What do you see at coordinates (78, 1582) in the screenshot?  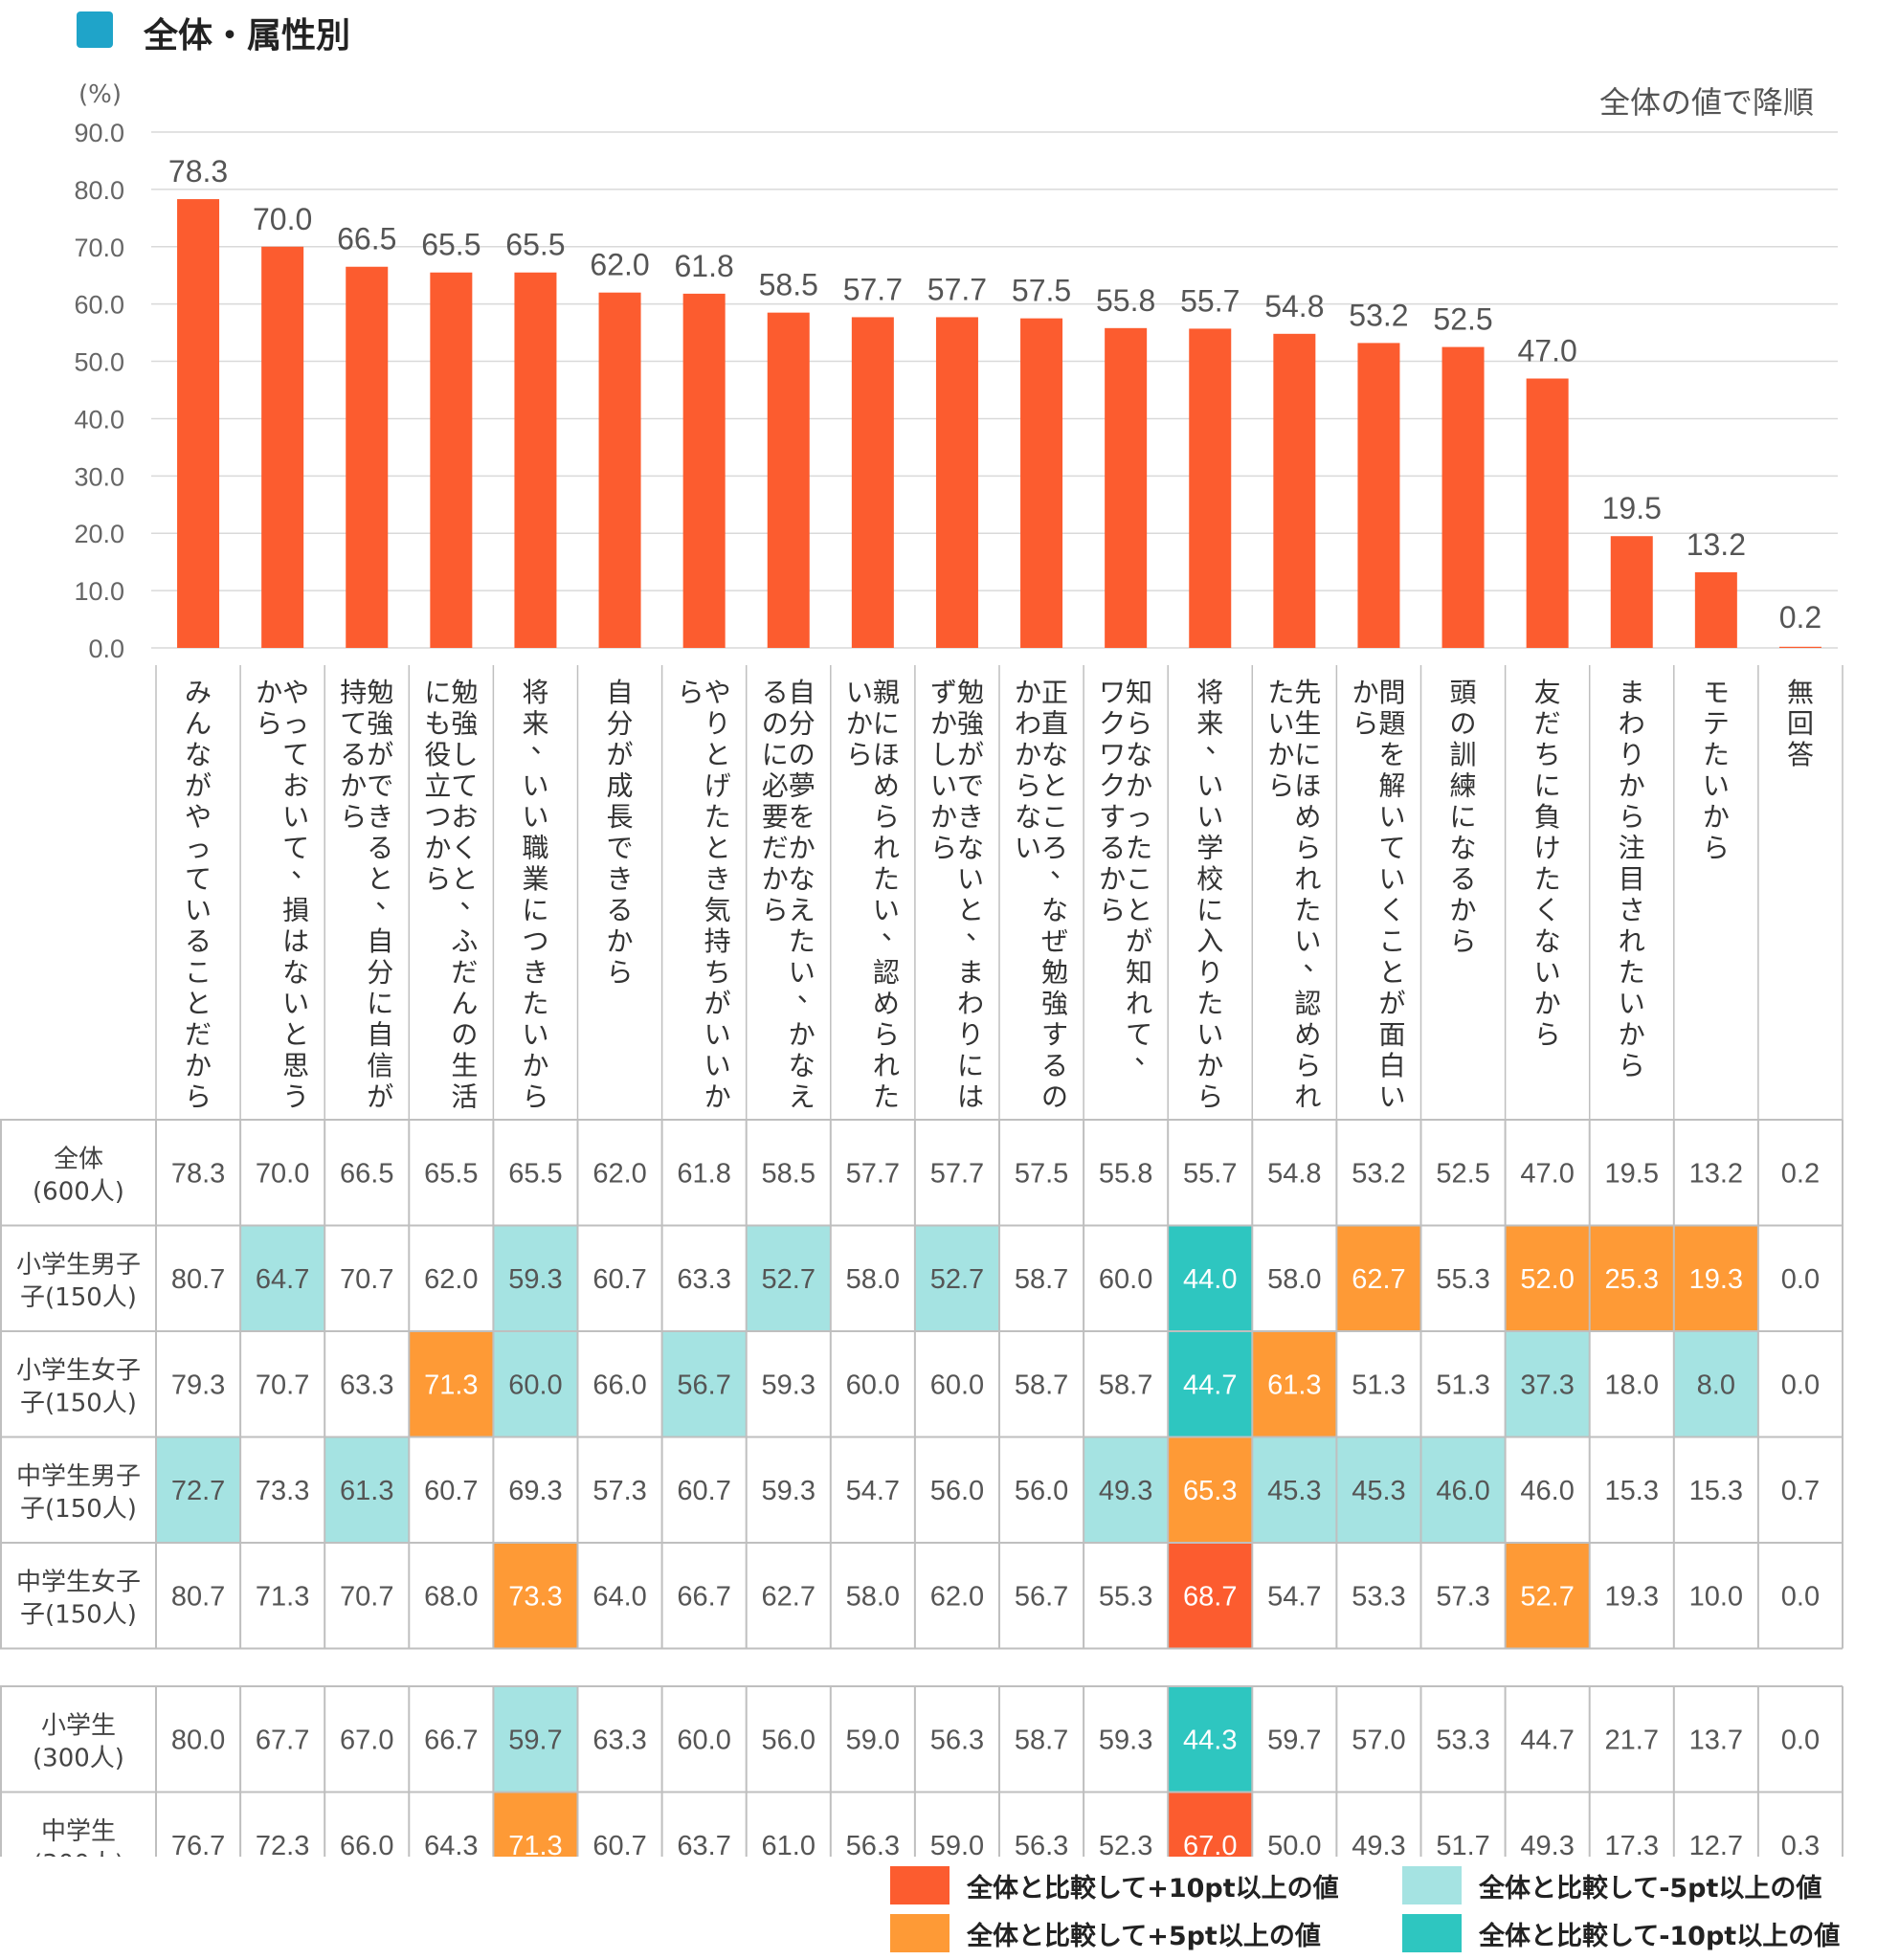 I see `table-row-label: 中学生女子` at bounding box center [78, 1582].